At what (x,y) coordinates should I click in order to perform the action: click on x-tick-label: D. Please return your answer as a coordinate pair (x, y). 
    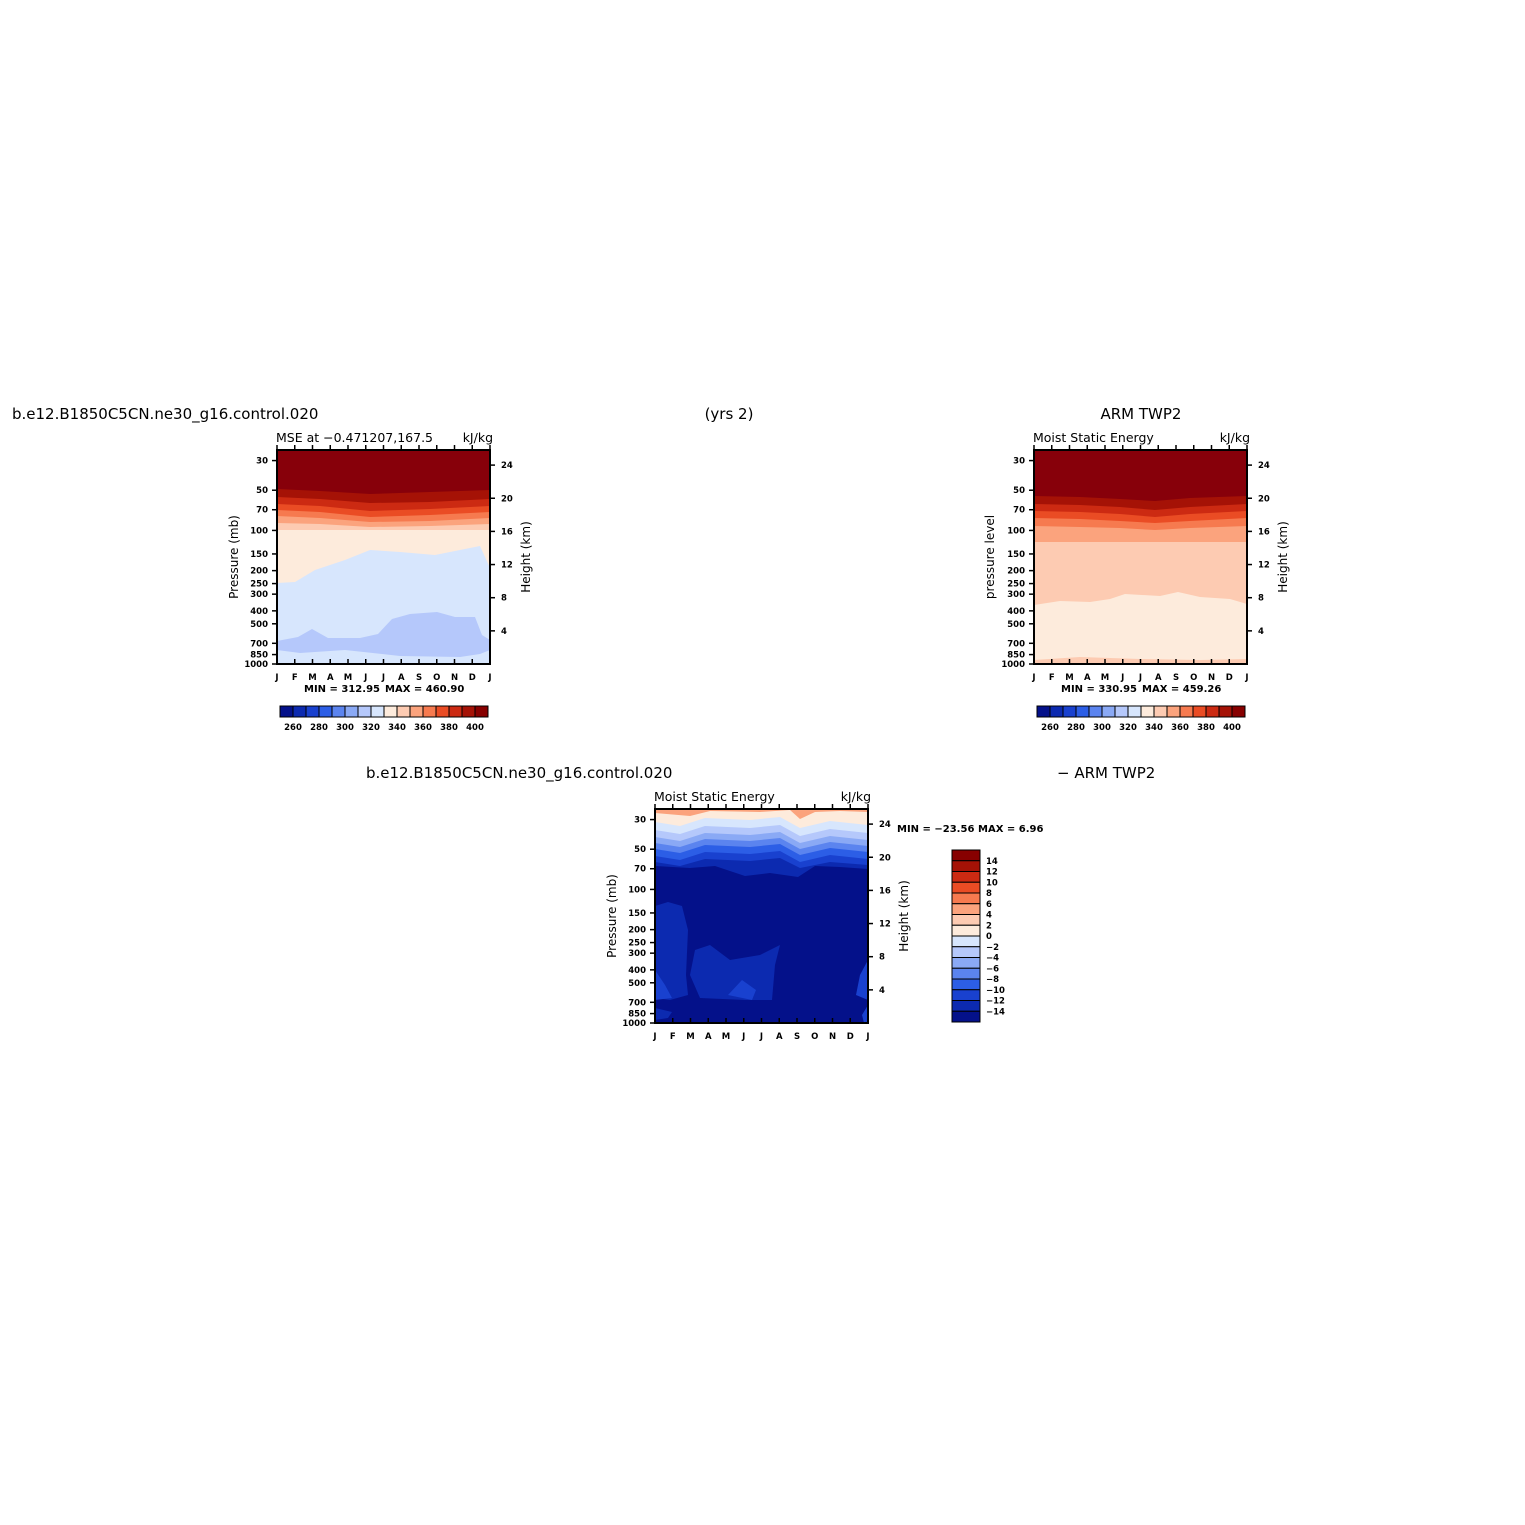
    Looking at the image, I should click on (850, 1037).